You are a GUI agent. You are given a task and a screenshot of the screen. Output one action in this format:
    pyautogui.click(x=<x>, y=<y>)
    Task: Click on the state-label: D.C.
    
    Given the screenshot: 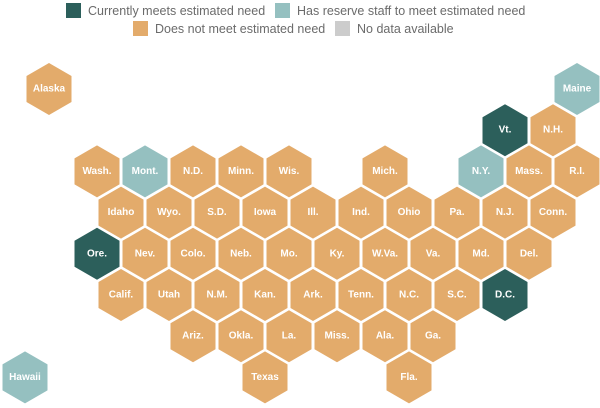 What is the action you would take?
    pyautogui.click(x=505, y=295)
    